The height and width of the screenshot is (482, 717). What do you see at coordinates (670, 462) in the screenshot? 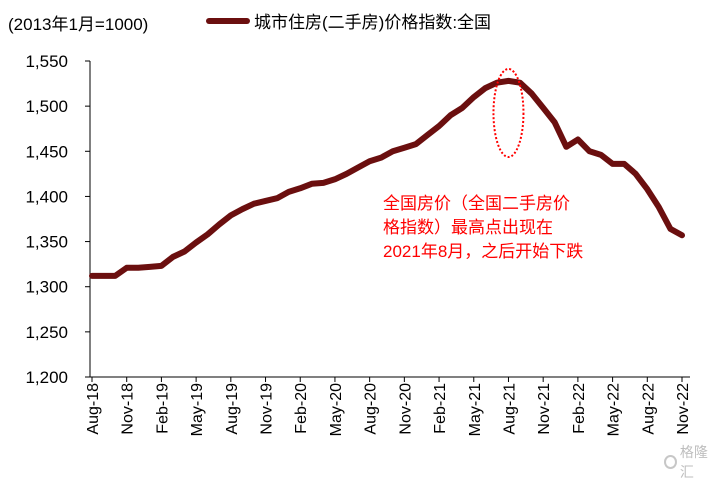
I see `logo-icon` at bounding box center [670, 462].